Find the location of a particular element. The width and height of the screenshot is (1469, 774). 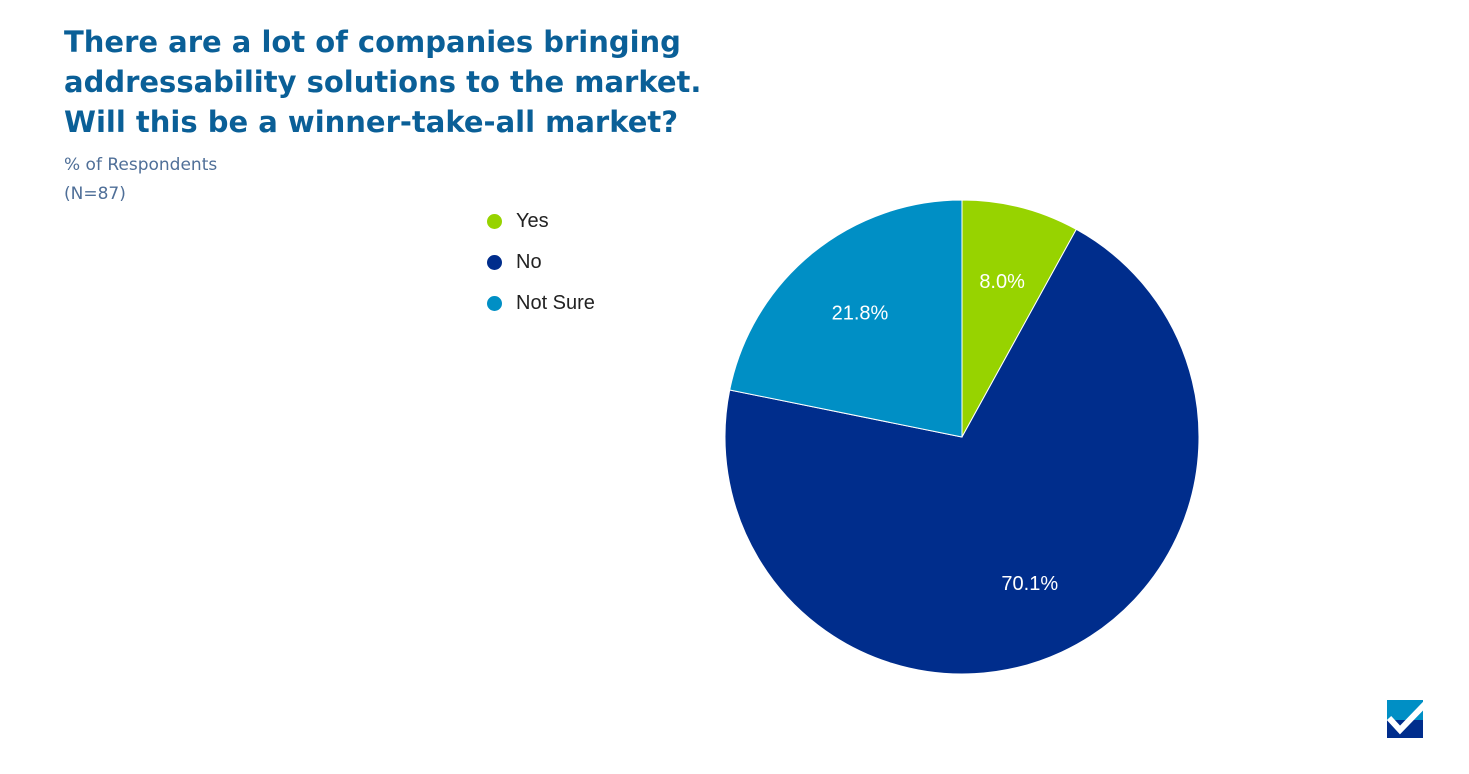

legend-item-not-sure: Not Sure is located at coordinates (541, 303).